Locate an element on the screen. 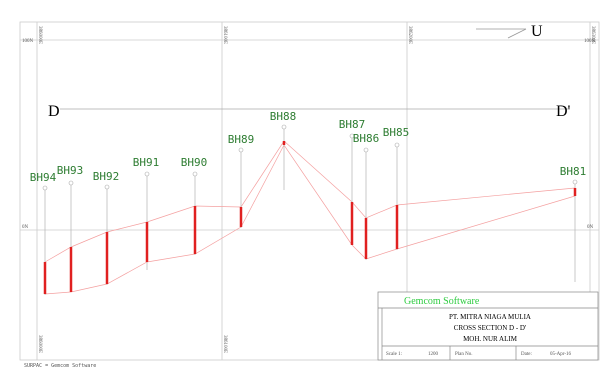  borehole-label: BH93 is located at coordinates (70, 170).